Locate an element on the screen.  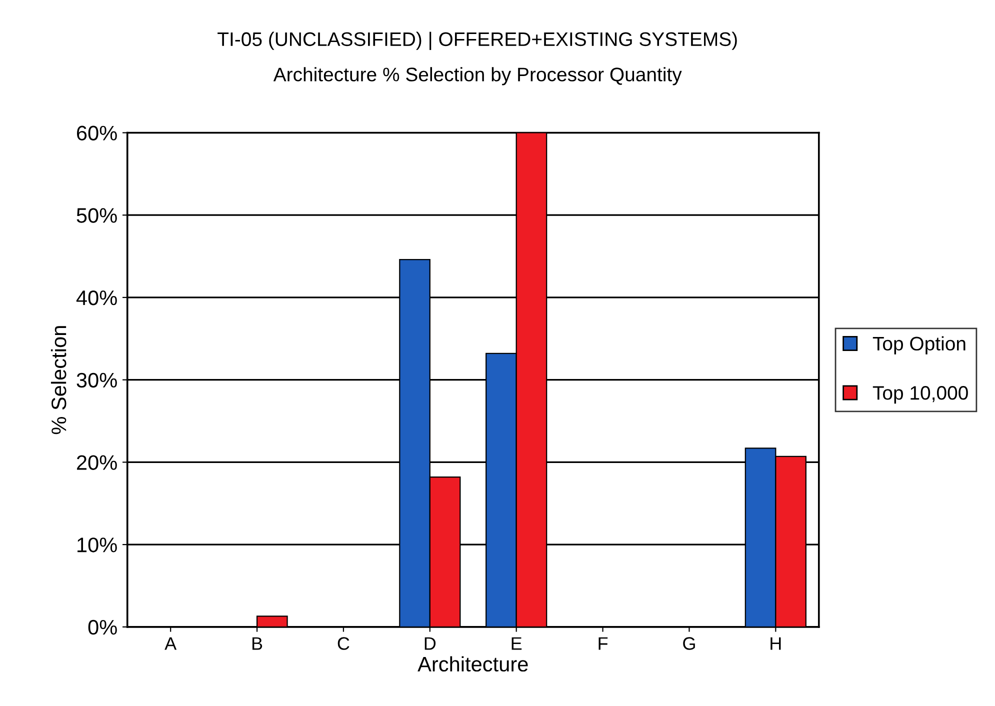
y-tick-label: 30% is located at coordinates (96, 380).